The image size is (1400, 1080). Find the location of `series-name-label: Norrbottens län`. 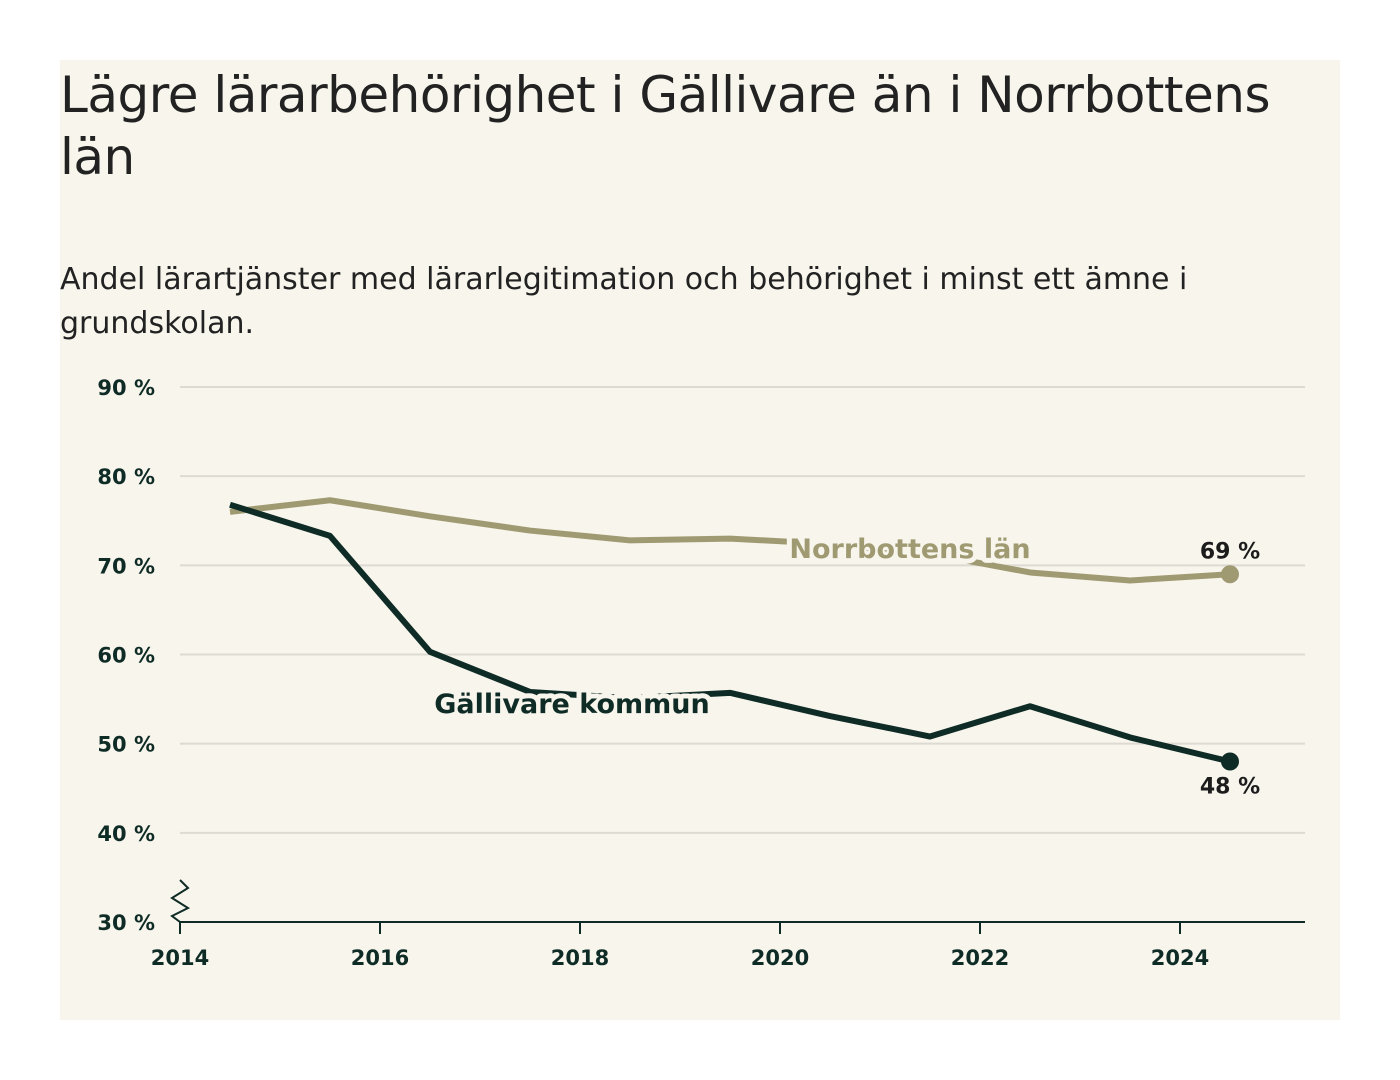

series-name-label: Norrbottens län is located at coordinates (909, 549).